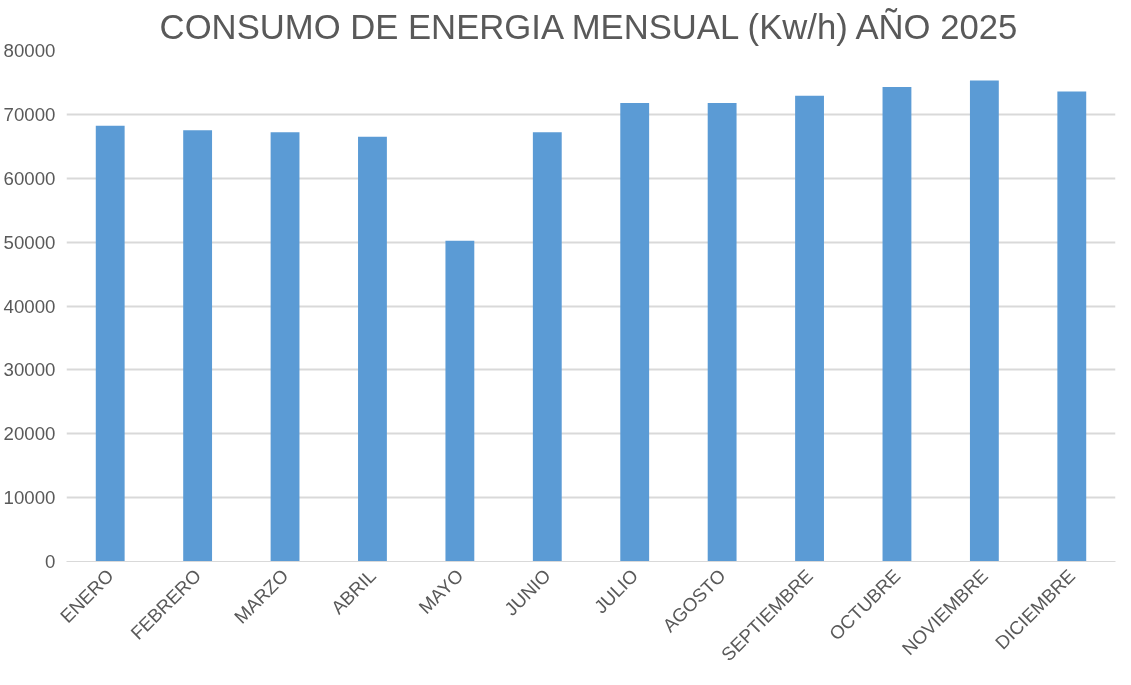 The height and width of the screenshot is (685, 1131). Describe the element at coordinates (50, 561) in the screenshot. I see `y-tick-label: 0` at that location.